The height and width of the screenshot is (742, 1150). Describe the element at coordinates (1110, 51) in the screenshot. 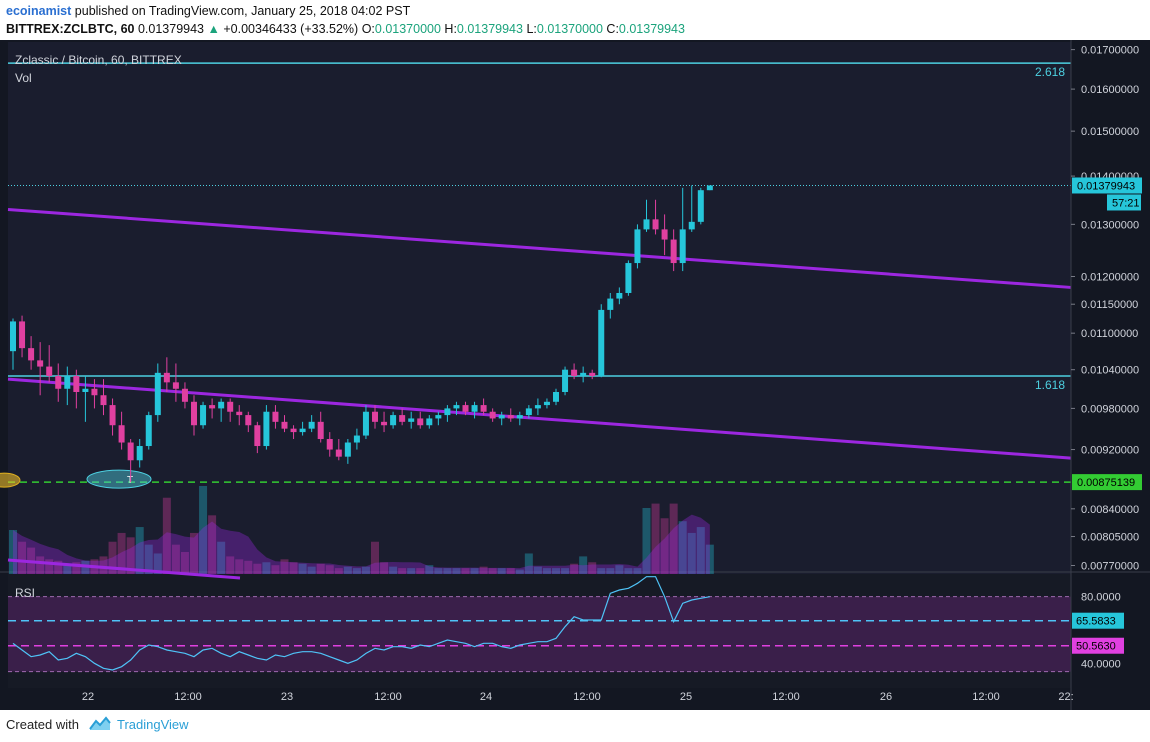

I see `y-tick-label: 0.01700000` at that location.